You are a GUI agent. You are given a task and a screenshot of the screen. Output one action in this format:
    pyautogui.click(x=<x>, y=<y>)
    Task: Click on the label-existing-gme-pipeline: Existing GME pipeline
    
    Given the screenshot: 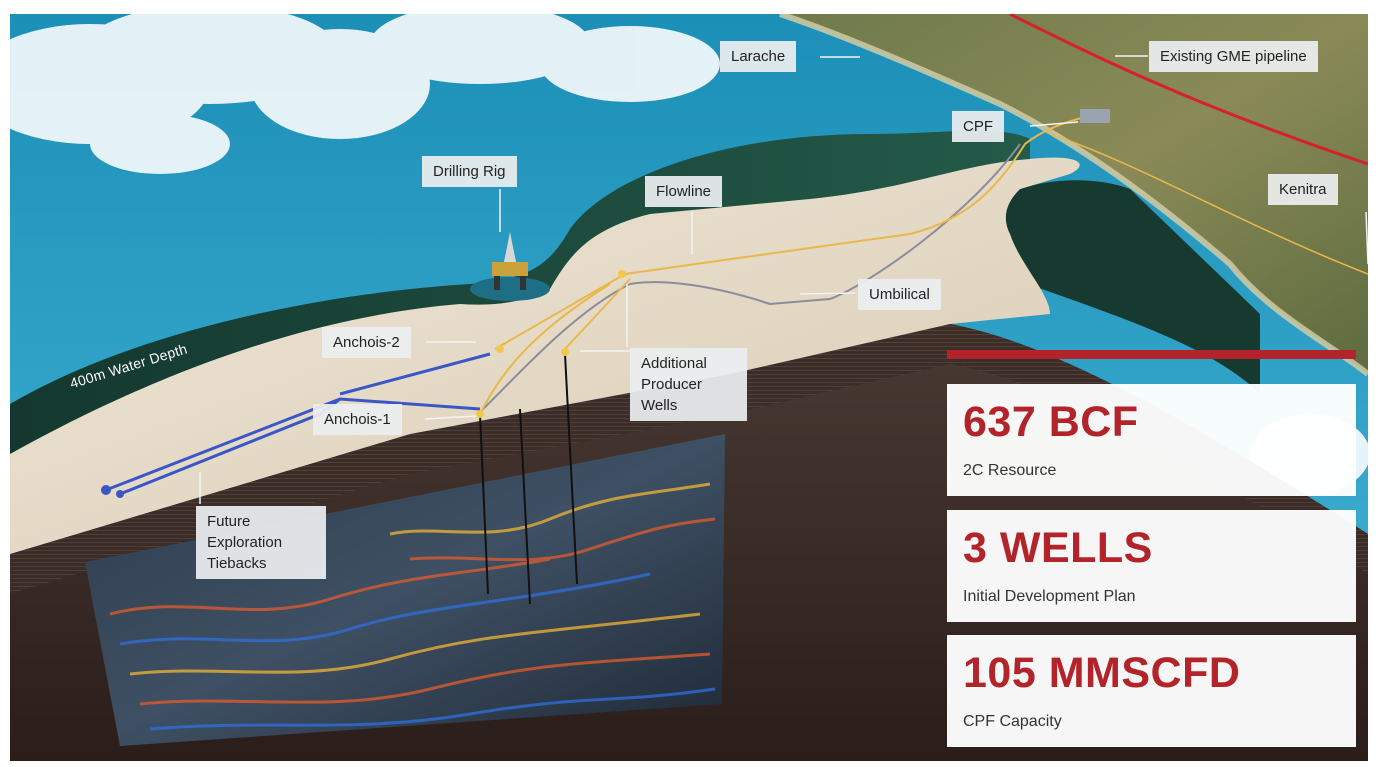 What is the action you would take?
    pyautogui.click(x=1233, y=56)
    